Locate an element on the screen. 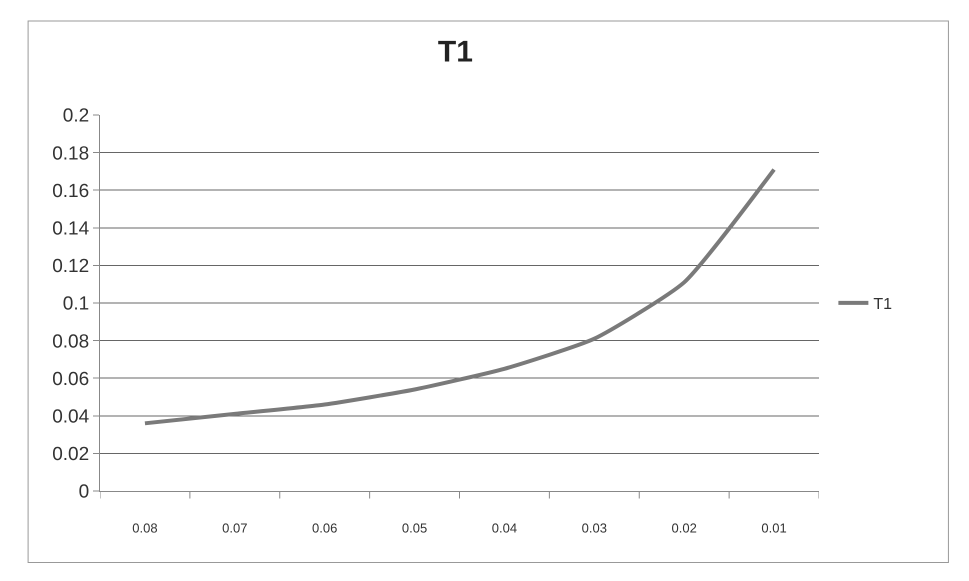 The height and width of the screenshot is (581, 969). x-tick-label: 0.08 is located at coordinates (145, 528).